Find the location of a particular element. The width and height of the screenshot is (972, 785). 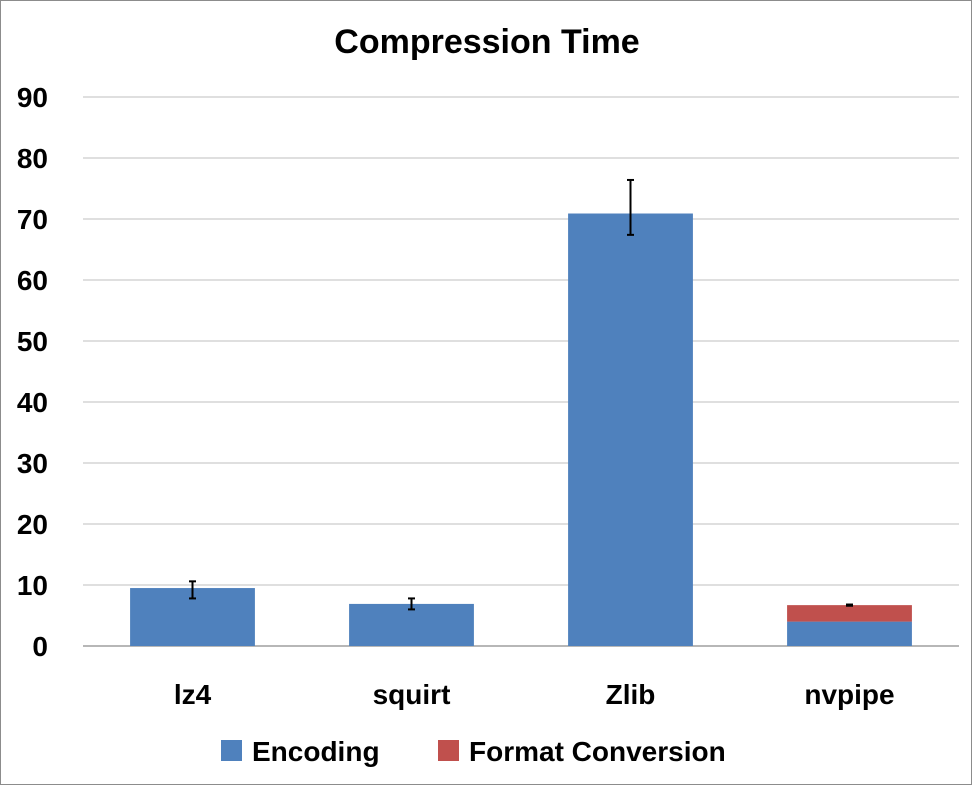

y-tick-label: 80 is located at coordinates (32, 158).